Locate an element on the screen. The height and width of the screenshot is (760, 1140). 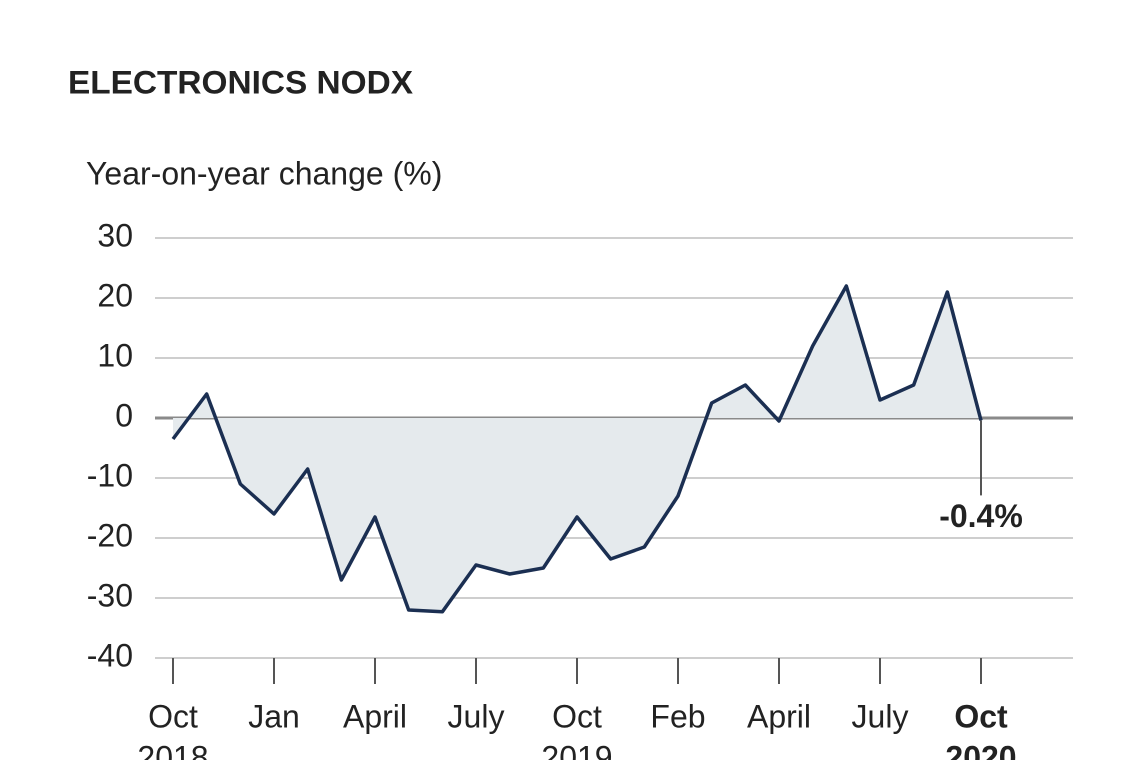
x-tick-label: Feb is located at coordinates (677, 716).